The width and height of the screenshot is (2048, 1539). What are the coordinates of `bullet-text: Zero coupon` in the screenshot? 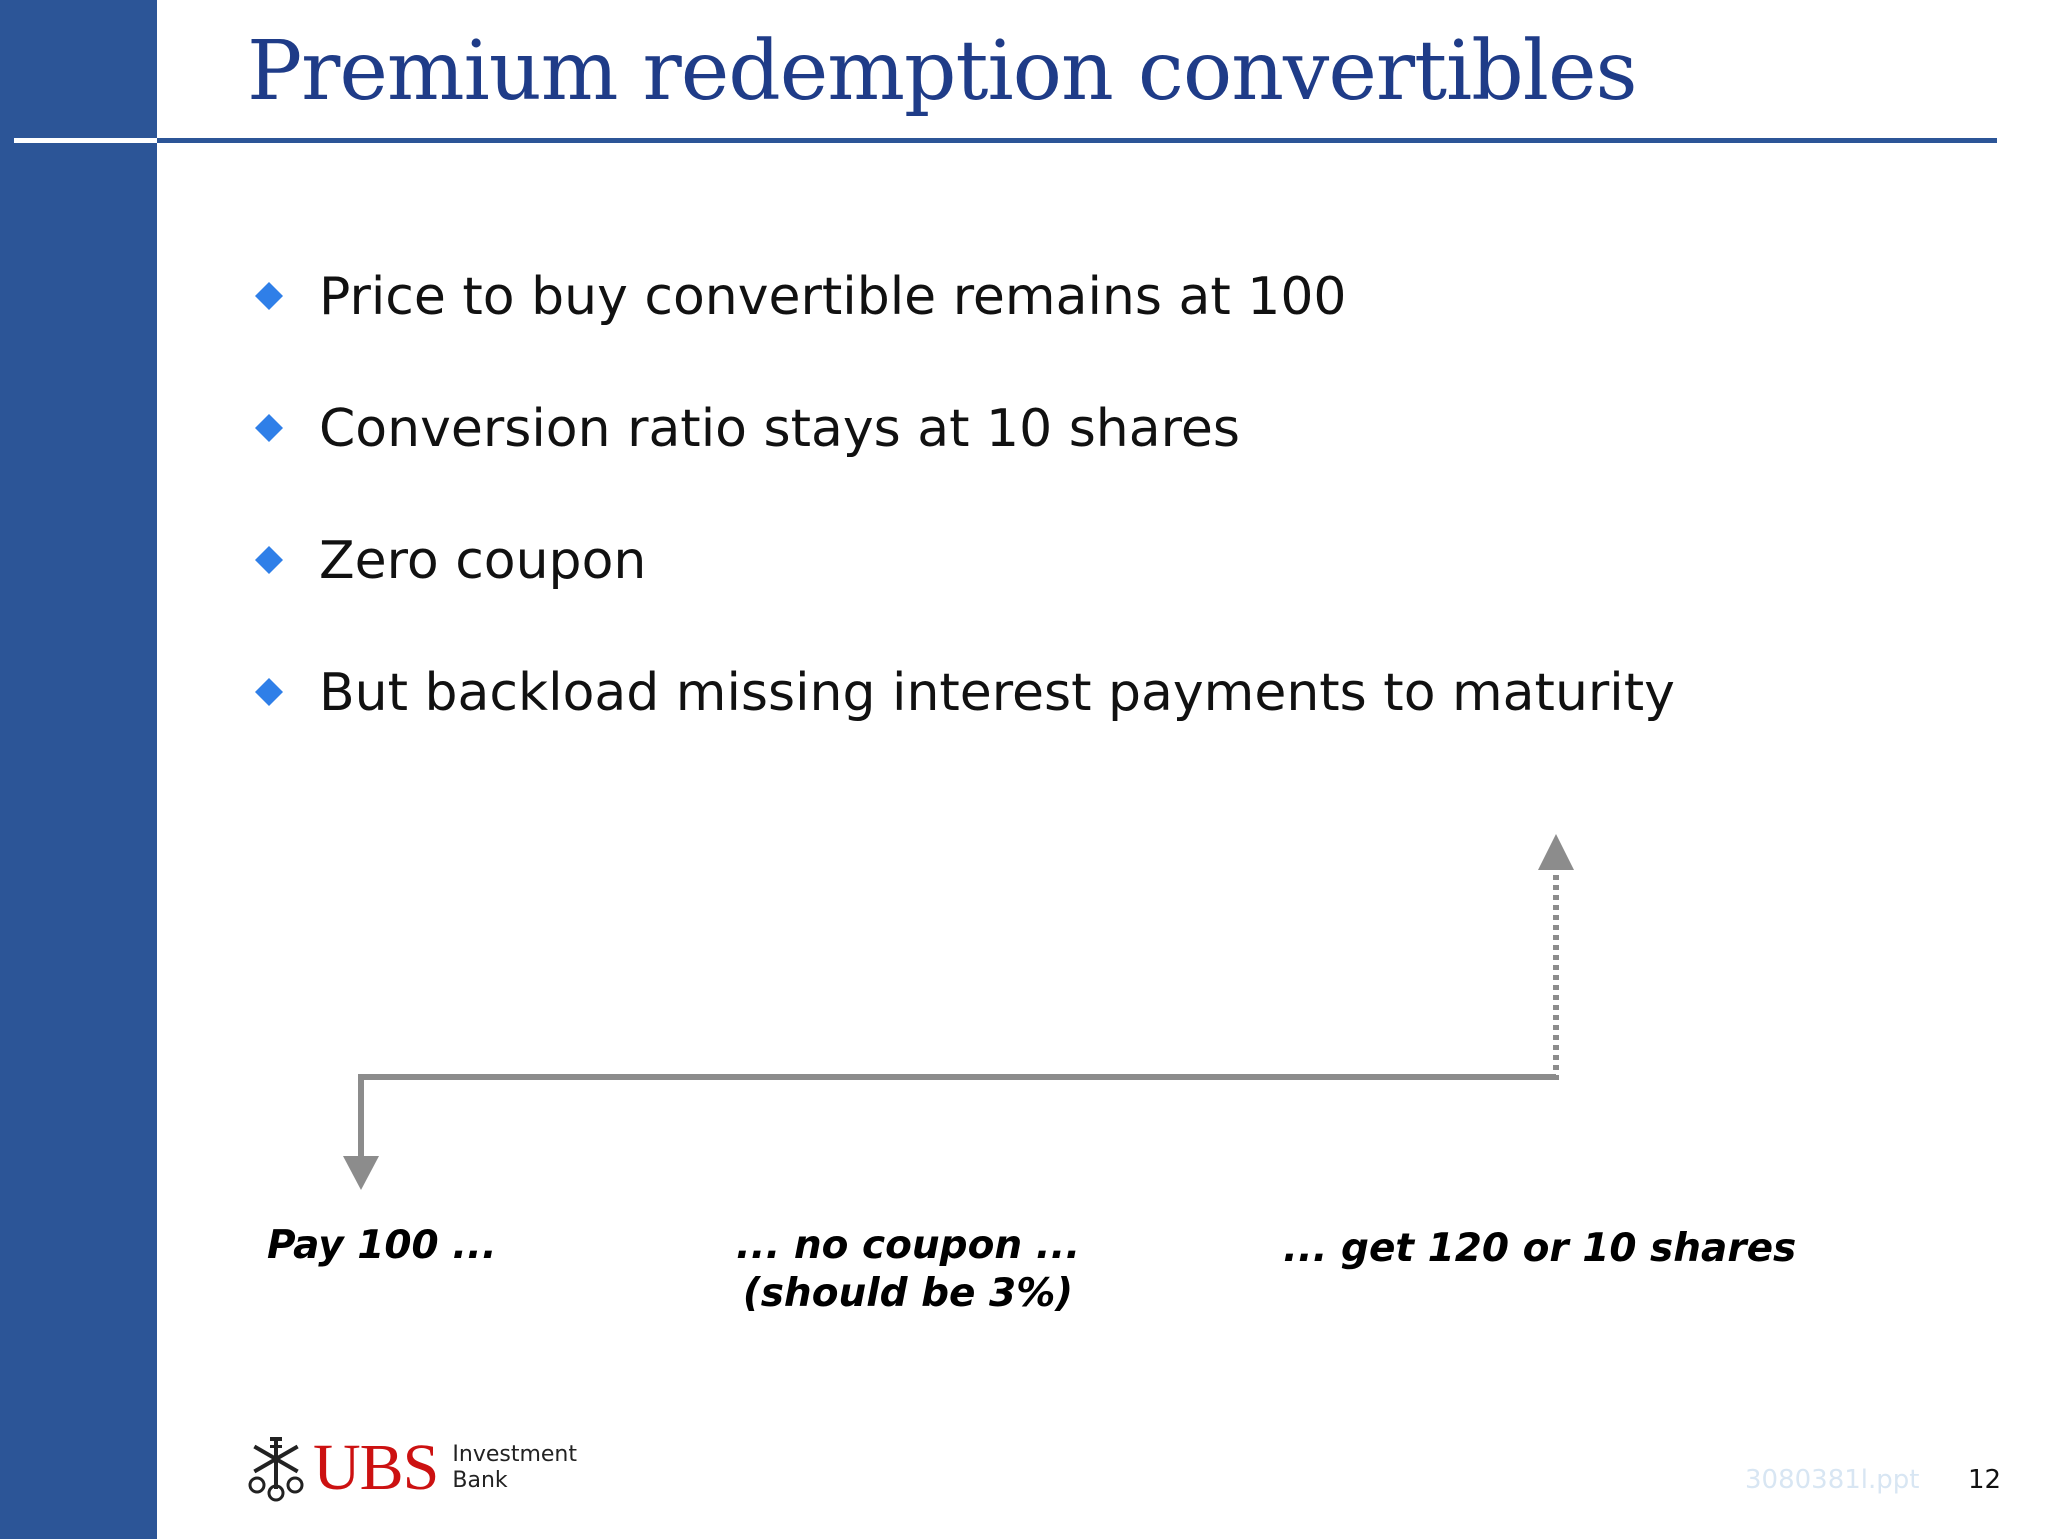 It's located at (483, 561).